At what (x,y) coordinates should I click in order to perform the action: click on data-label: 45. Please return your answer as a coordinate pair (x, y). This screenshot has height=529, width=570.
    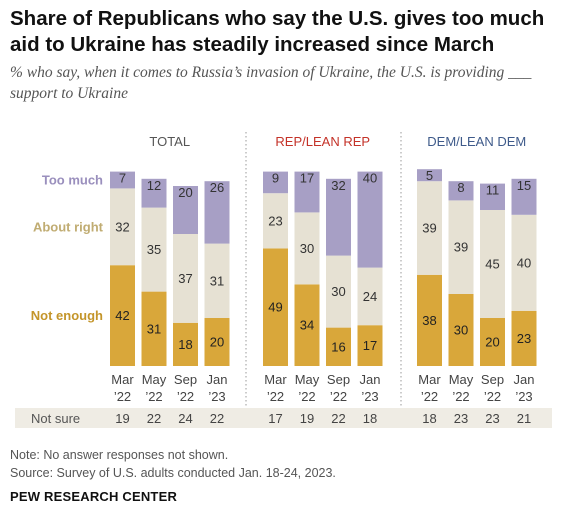
    Looking at the image, I should click on (492, 264).